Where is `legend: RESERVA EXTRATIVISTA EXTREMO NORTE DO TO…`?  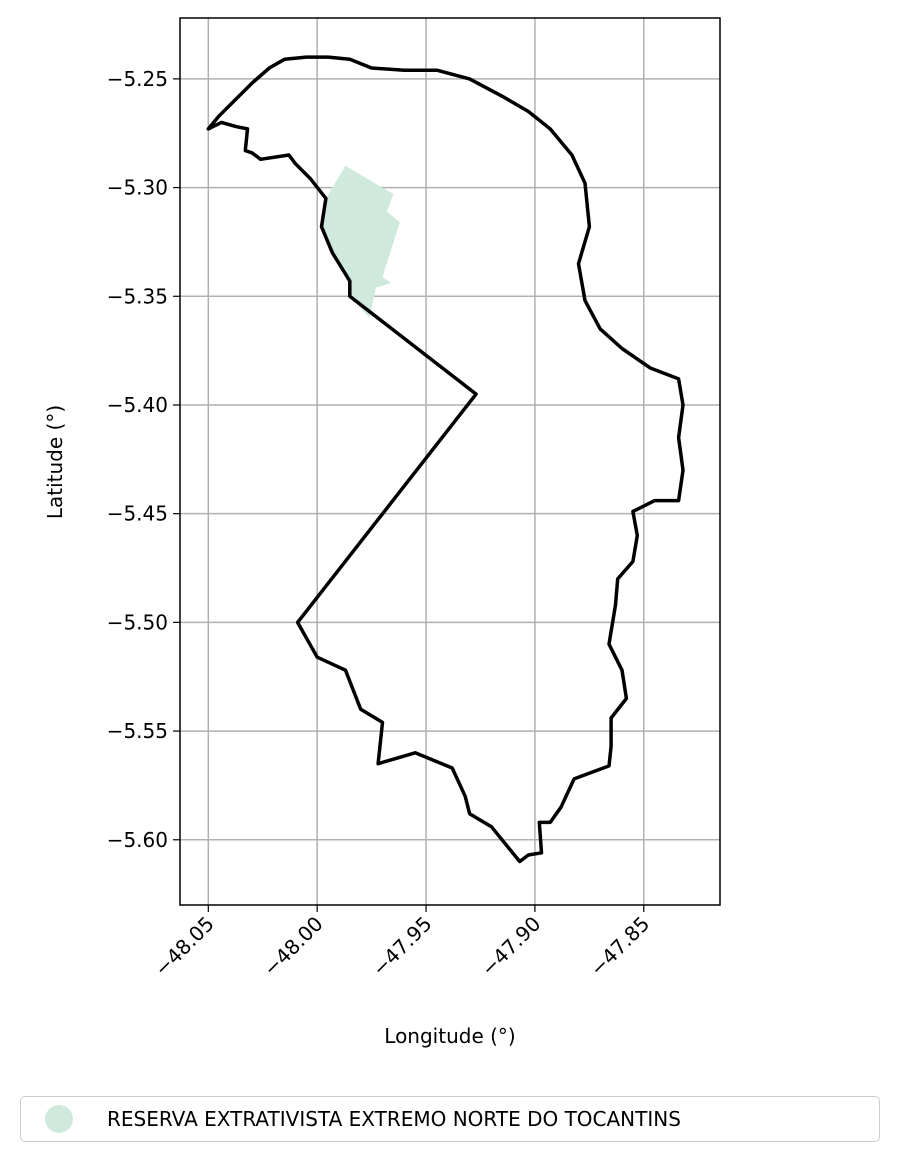 legend: RESERVA EXTRATIVISTA EXTREMO NORTE DO TO… is located at coordinates (450, 1119).